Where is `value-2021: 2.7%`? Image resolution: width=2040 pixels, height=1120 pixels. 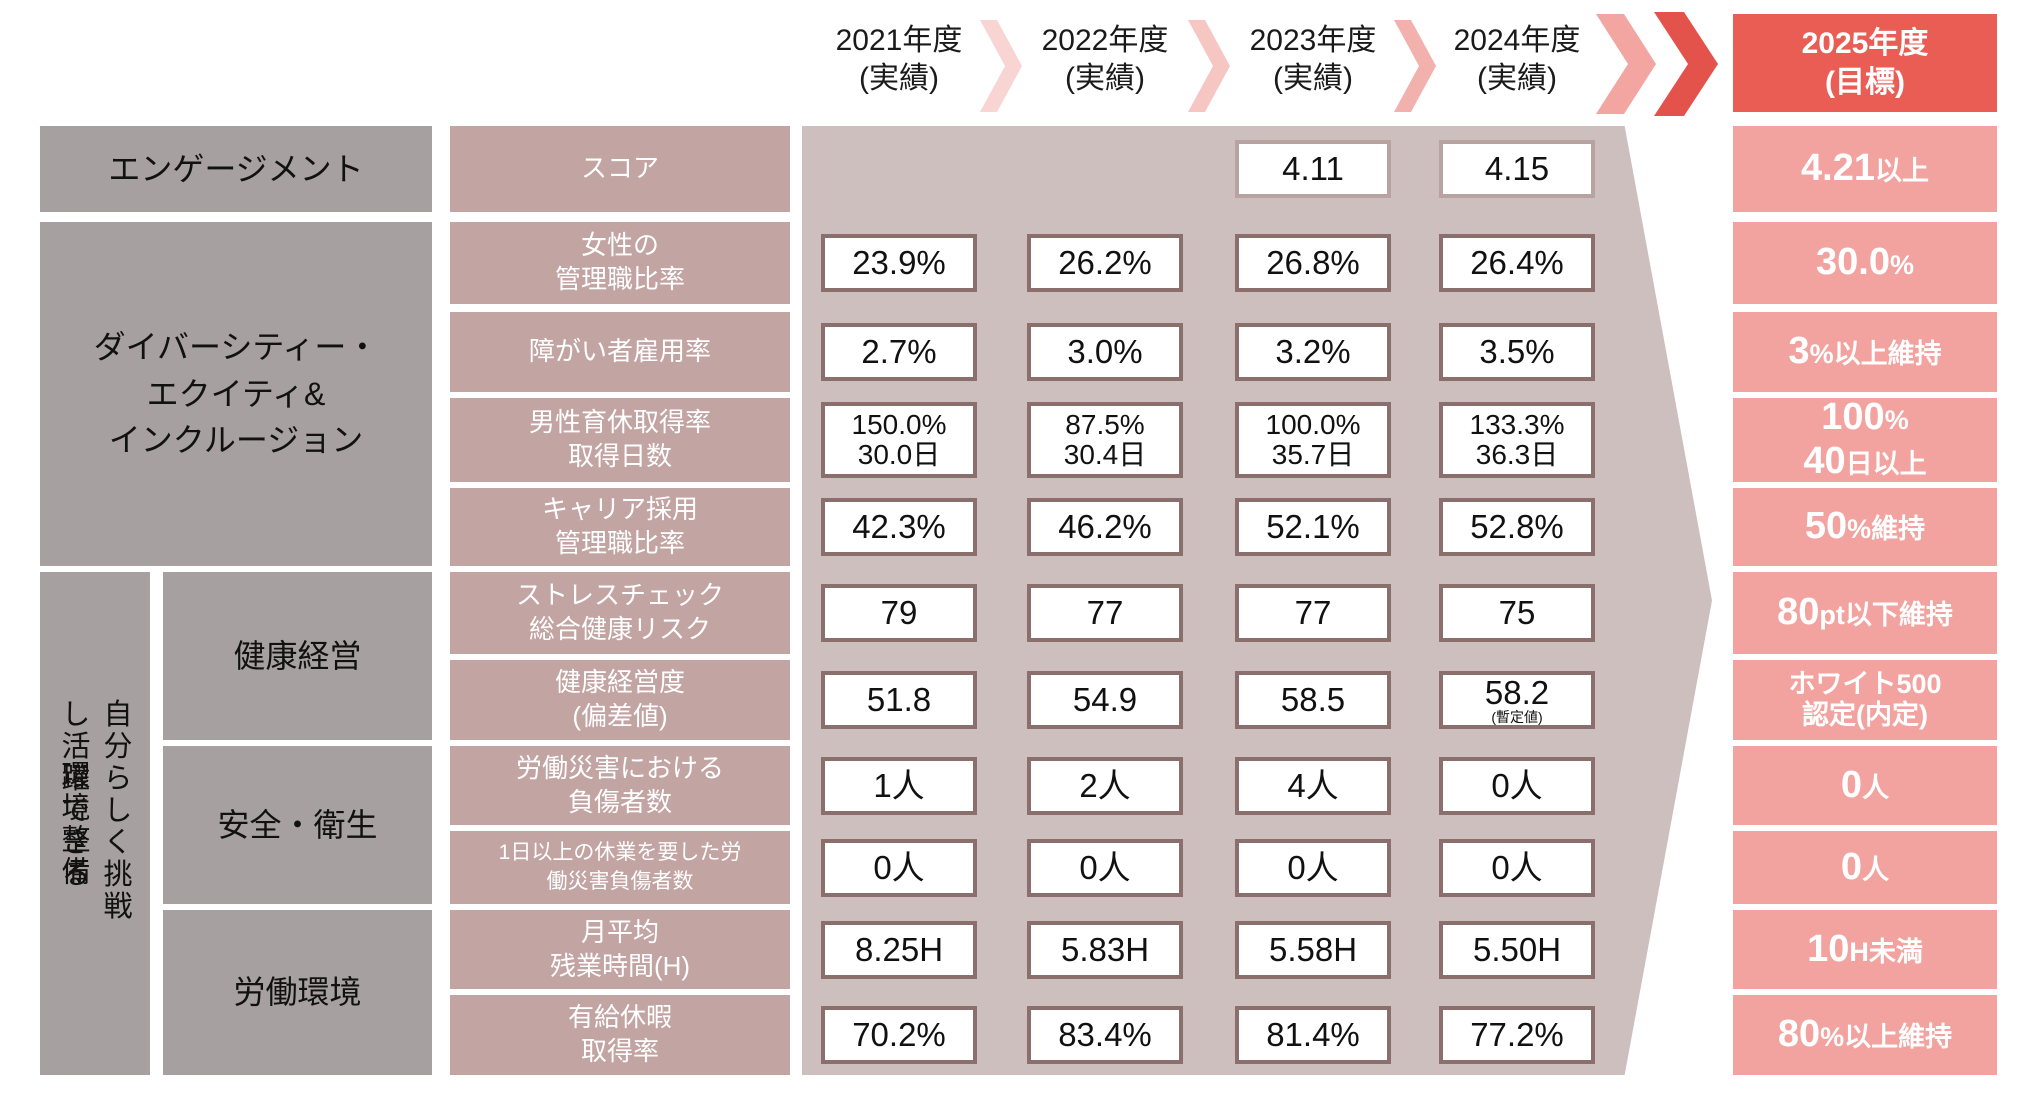 value-2021: 2.7% is located at coordinates (899, 352).